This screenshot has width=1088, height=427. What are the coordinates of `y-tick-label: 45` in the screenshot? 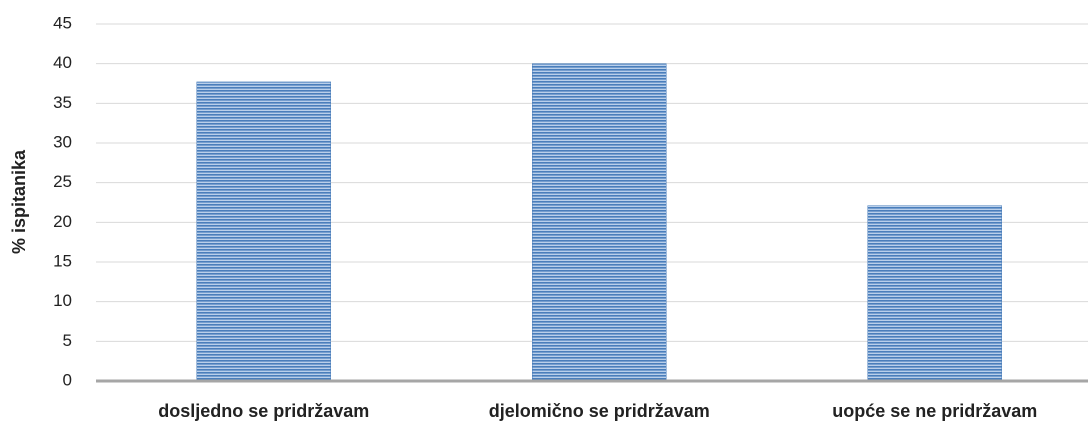 It's located at (62, 22).